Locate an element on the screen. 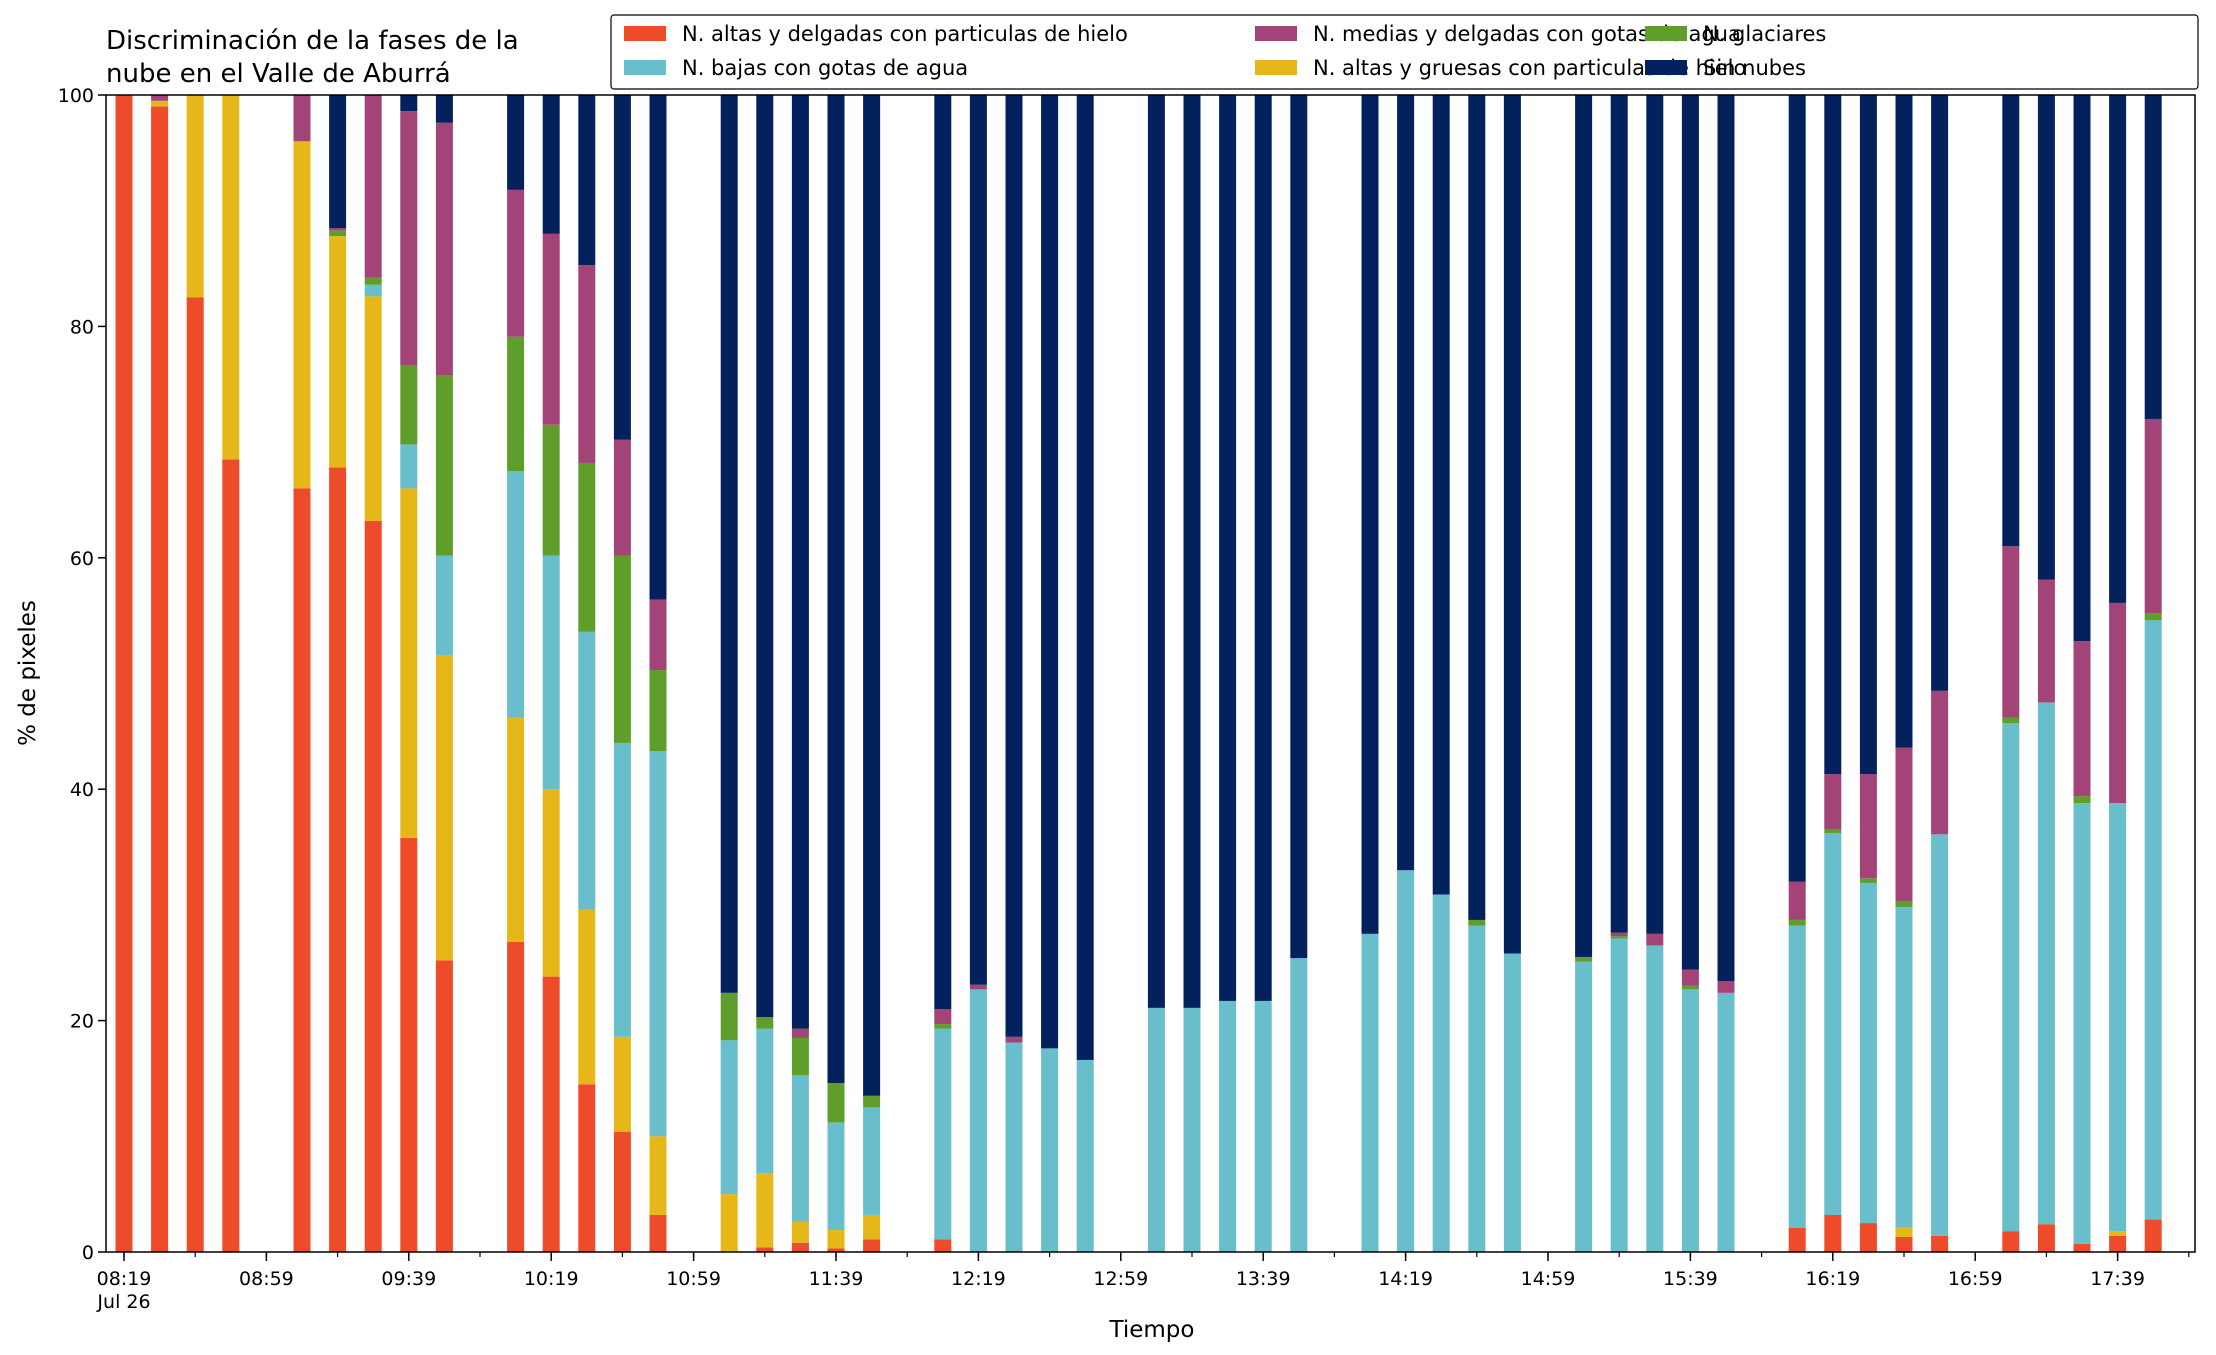  x-tick-label: 14:59 is located at coordinates (1548, 1279).